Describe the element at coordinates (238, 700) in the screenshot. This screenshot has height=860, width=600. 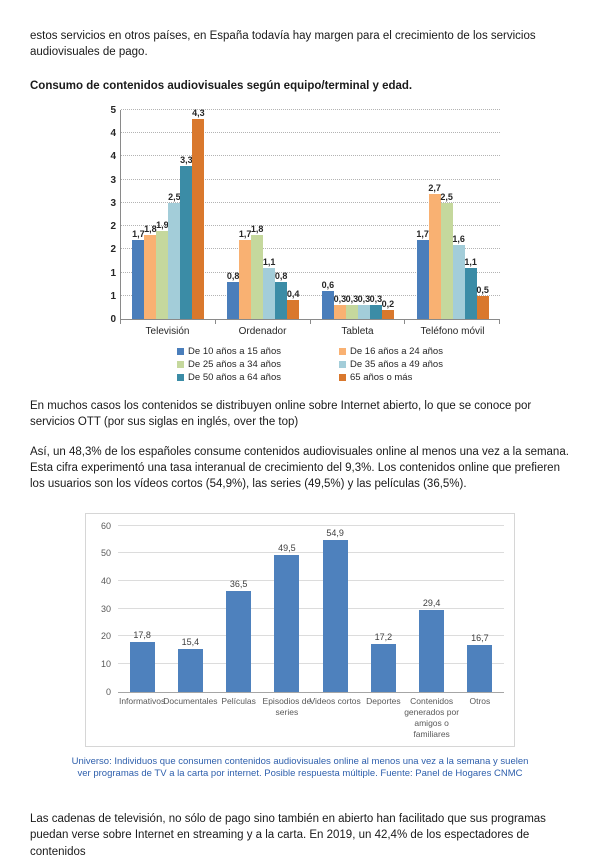
I see `category-label-text: Películas` at that location.